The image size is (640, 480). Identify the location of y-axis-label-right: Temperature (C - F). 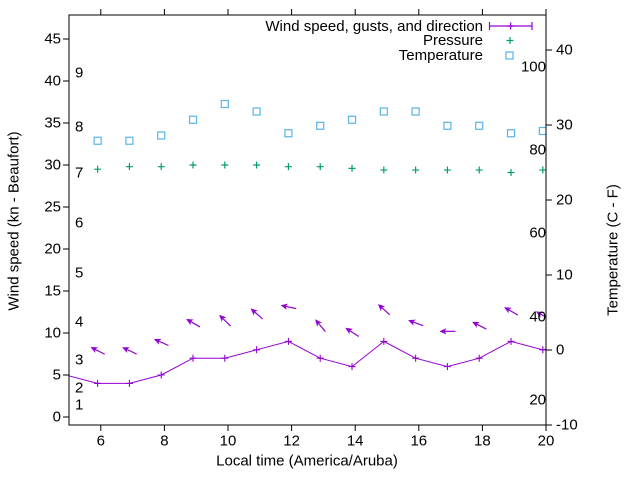
(613, 250).